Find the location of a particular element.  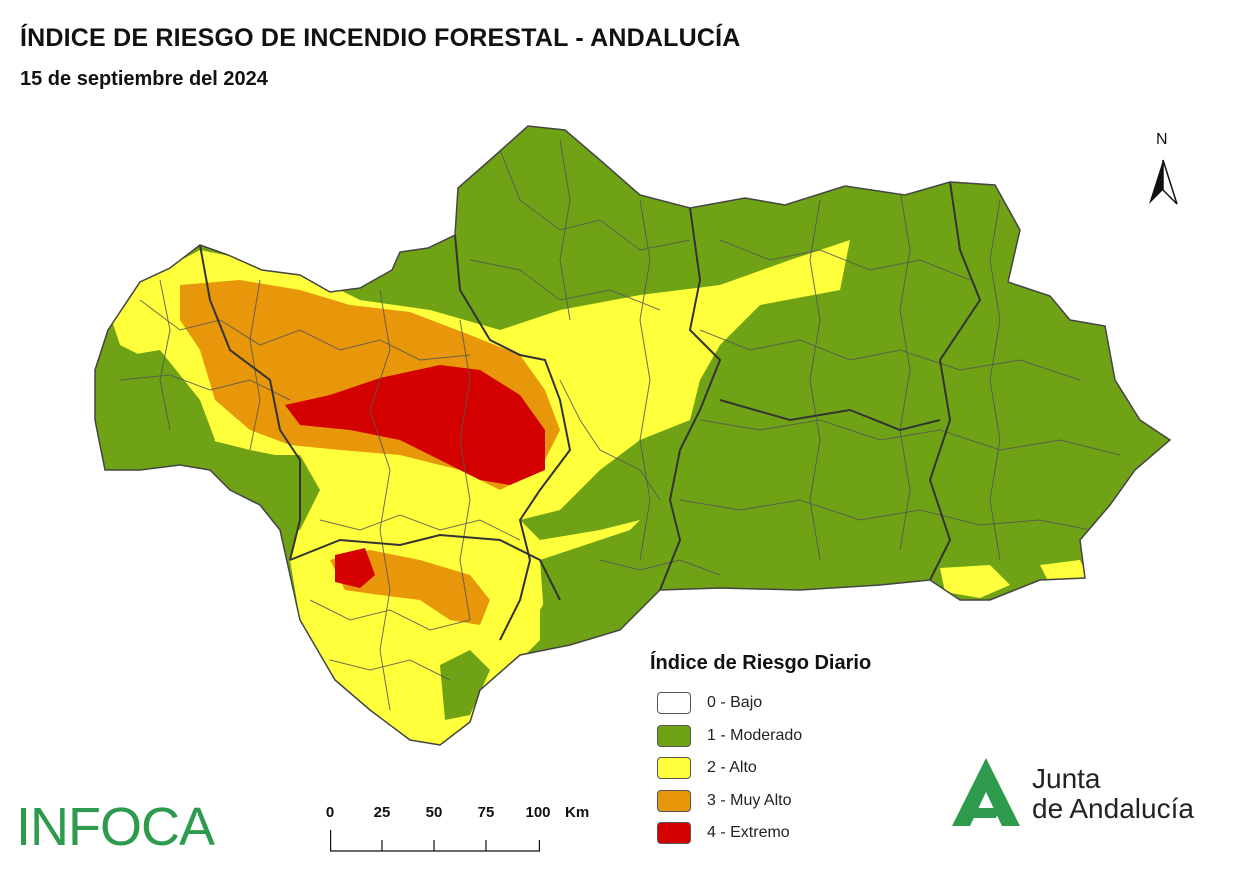

legend-swatch-alto is located at coordinates (674, 768).